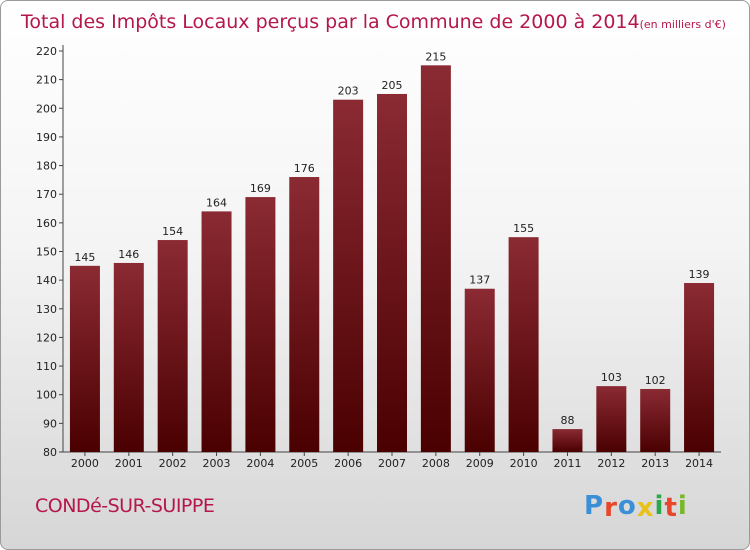 Image resolution: width=750 pixels, height=550 pixels. What do you see at coordinates (392, 463) in the screenshot?
I see `x-tick-label: 2007` at bounding box center [392, 463].